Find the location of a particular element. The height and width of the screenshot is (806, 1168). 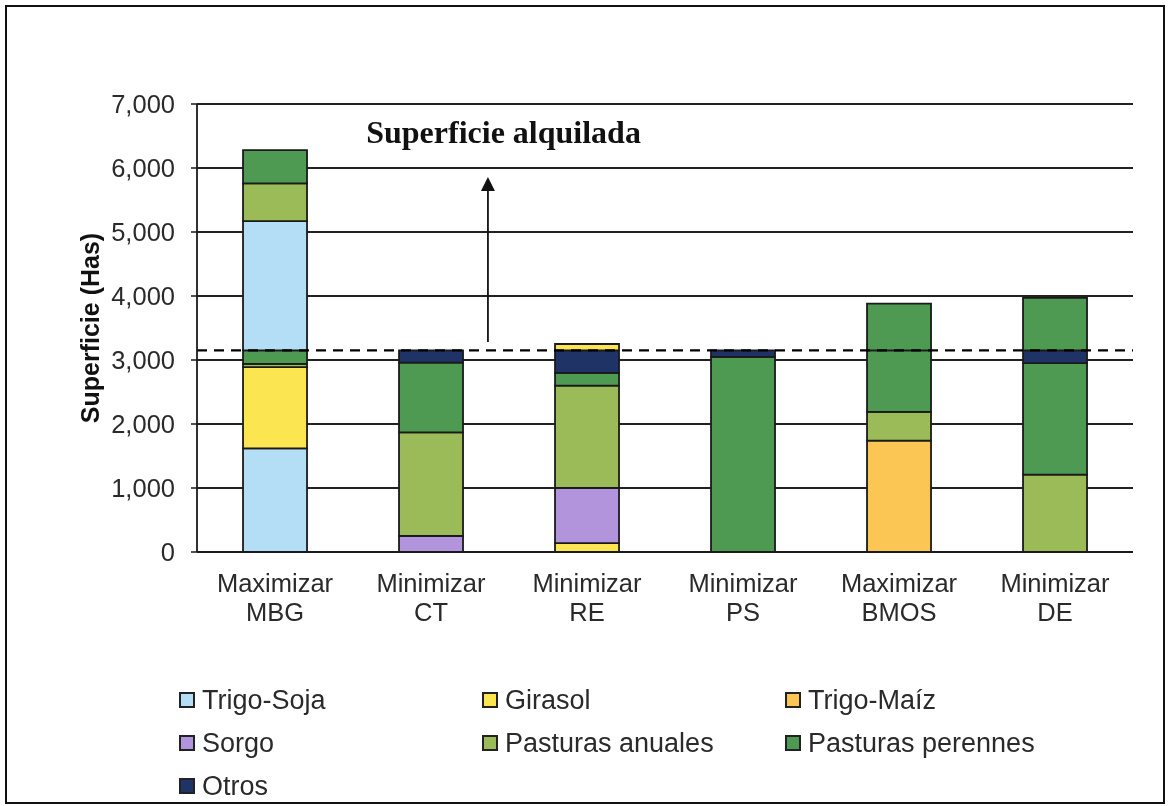

legend-label: Trigo-Maíz is located at coordinates (872, 700).